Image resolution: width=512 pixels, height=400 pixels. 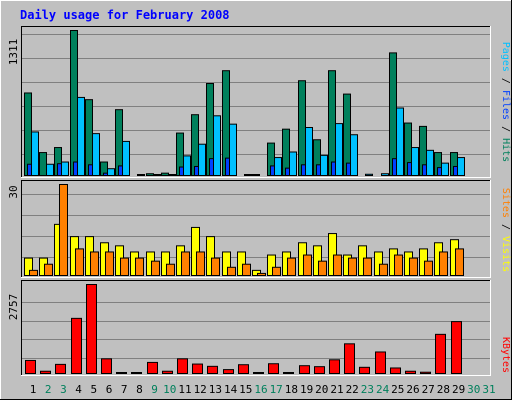 What do you see at coordinates (124, 389) in the screenshot?
I see `x-tick-label-day-7: 7` at bounding box center [124, 389].